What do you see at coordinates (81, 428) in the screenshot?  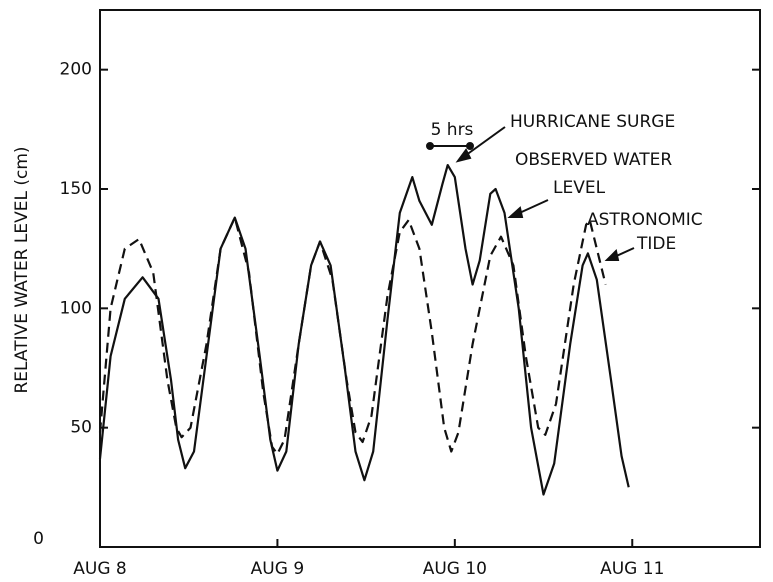 I see `y-tick-label: 50` at bounding box center [81, 428].